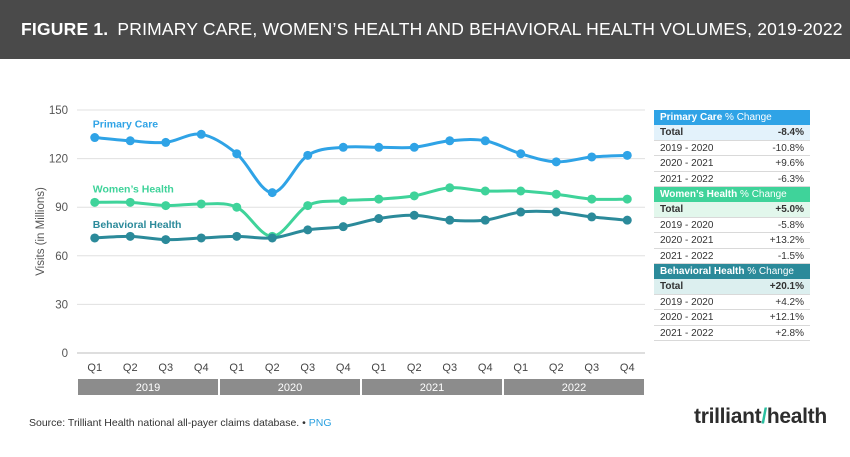  What do you see at coordinates (732, 117) in the screenshot?
I see `table-header: Primary Care % Change` at bounding box center [732, 117].